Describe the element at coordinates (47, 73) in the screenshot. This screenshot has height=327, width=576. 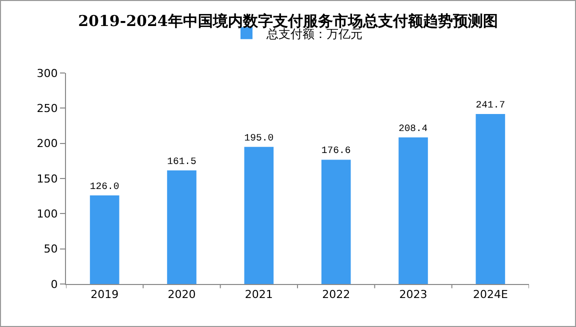
I see `y-tick-label: 300` at that location.